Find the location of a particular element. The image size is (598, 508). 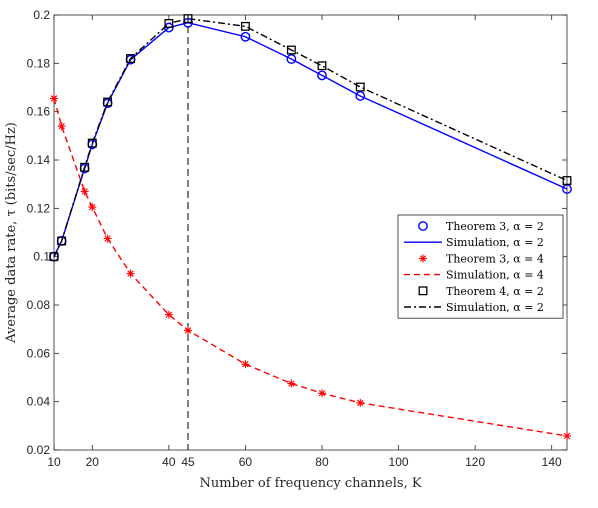

x-axis-label: Number of frequency channels, K is located at coordinates (310, 483).